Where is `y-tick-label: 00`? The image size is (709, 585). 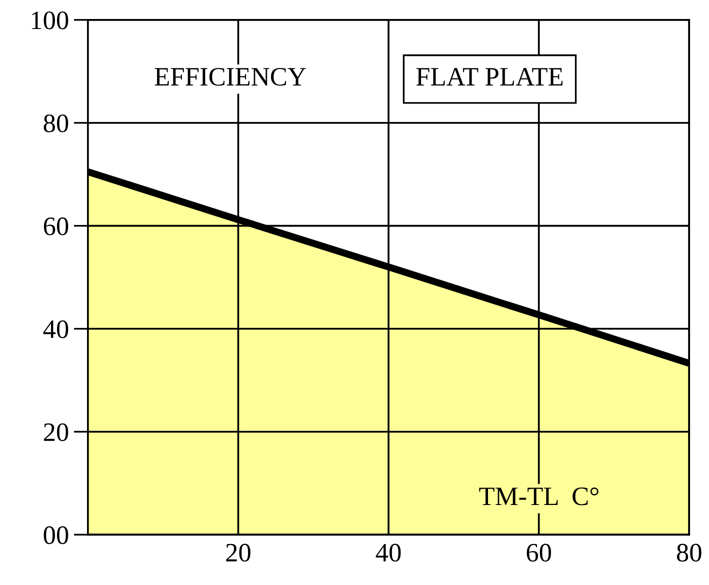
y-tick-label: 00 is located at coordinates (56, 535).